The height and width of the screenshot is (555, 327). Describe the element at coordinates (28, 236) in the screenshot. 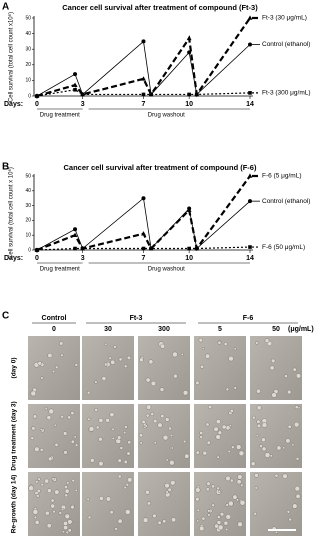

I see `y-tick-label: 10` at that location.